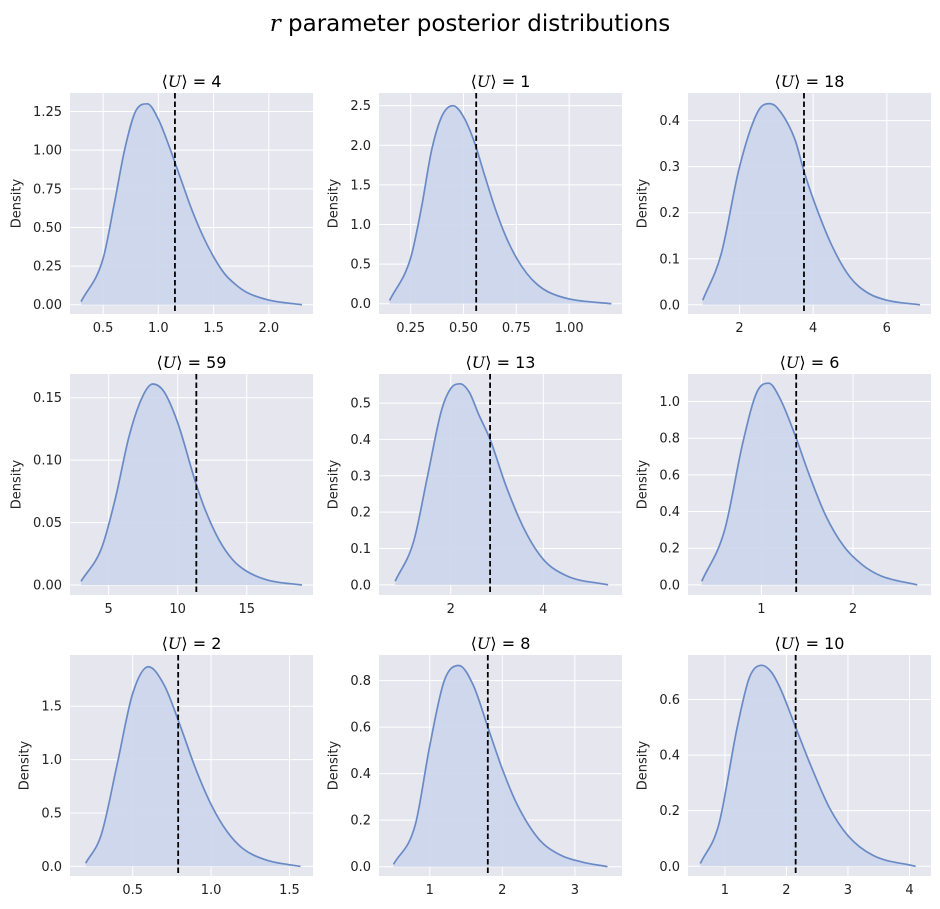 This screenshot has width=940, height=909. What do you see at coordinates (211, 890) in the screenshot?
I see `x-tick-label: 1.0` at bounding box center [211, 890].